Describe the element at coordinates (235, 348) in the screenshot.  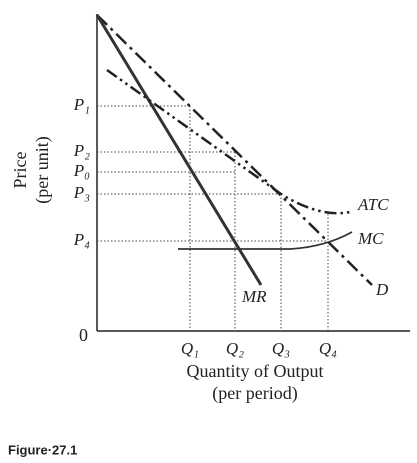
I see `quantity-label: Q₂` at that location.